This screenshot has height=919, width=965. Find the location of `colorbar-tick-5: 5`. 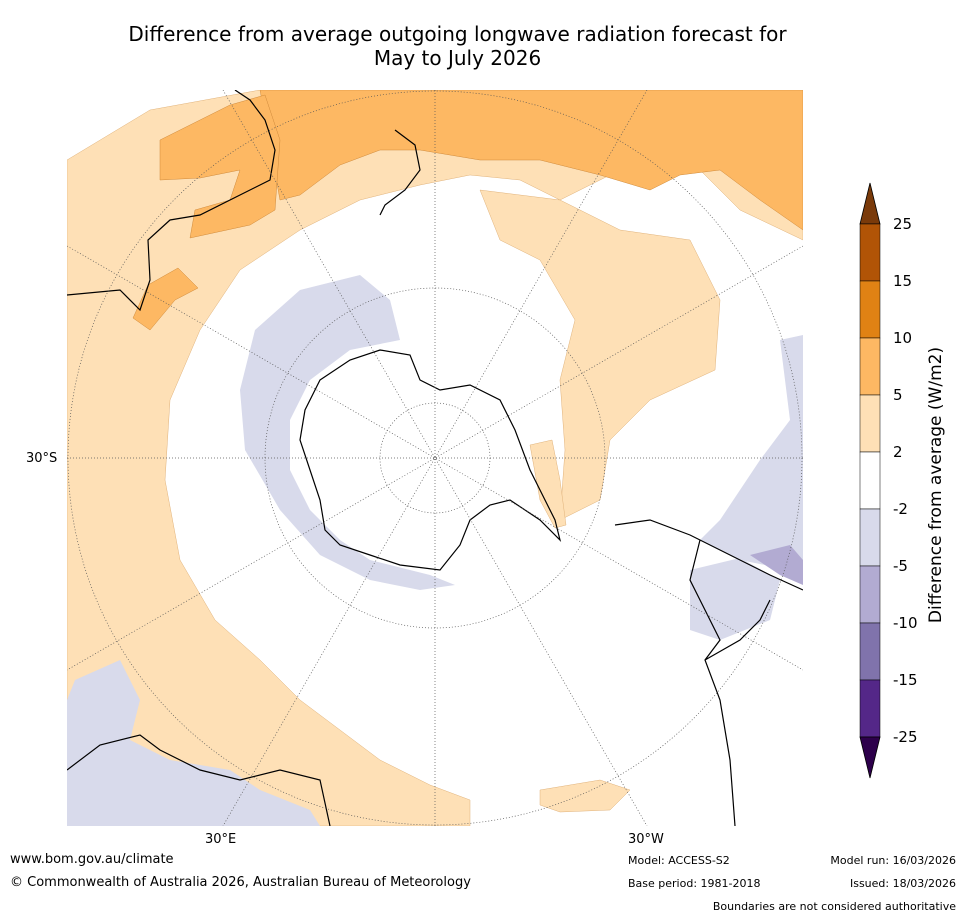

colorbar-tick-5: 5 is located at coordinates (898, 395).